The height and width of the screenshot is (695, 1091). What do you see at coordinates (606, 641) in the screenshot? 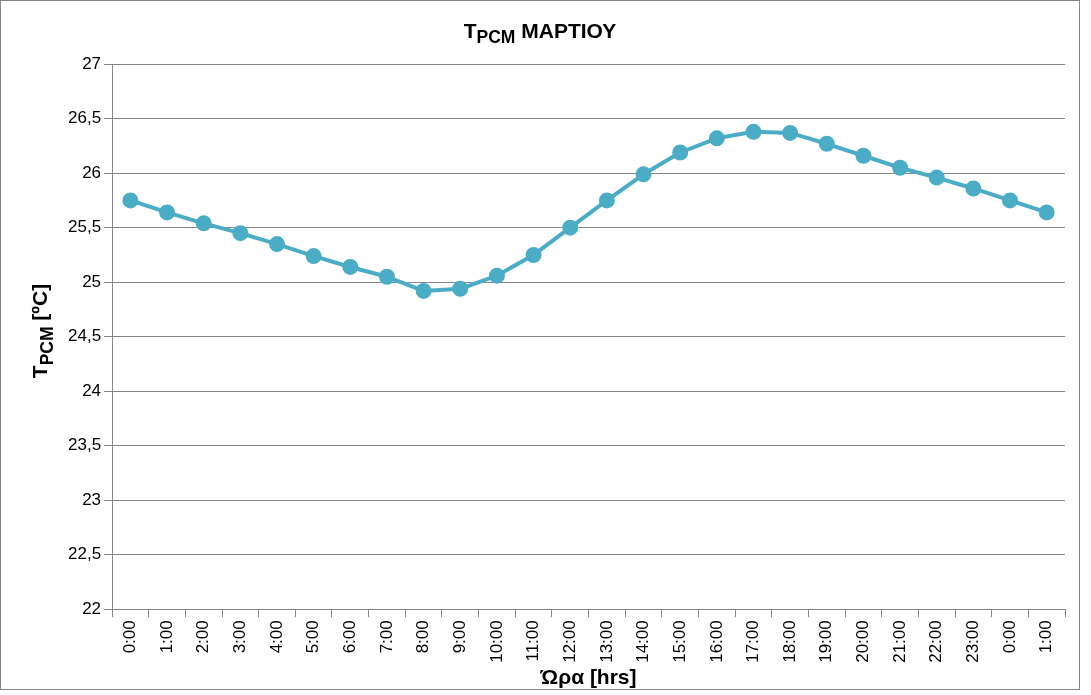
I see `x-tick-label: 13:00` at bounding box center [606, 641].